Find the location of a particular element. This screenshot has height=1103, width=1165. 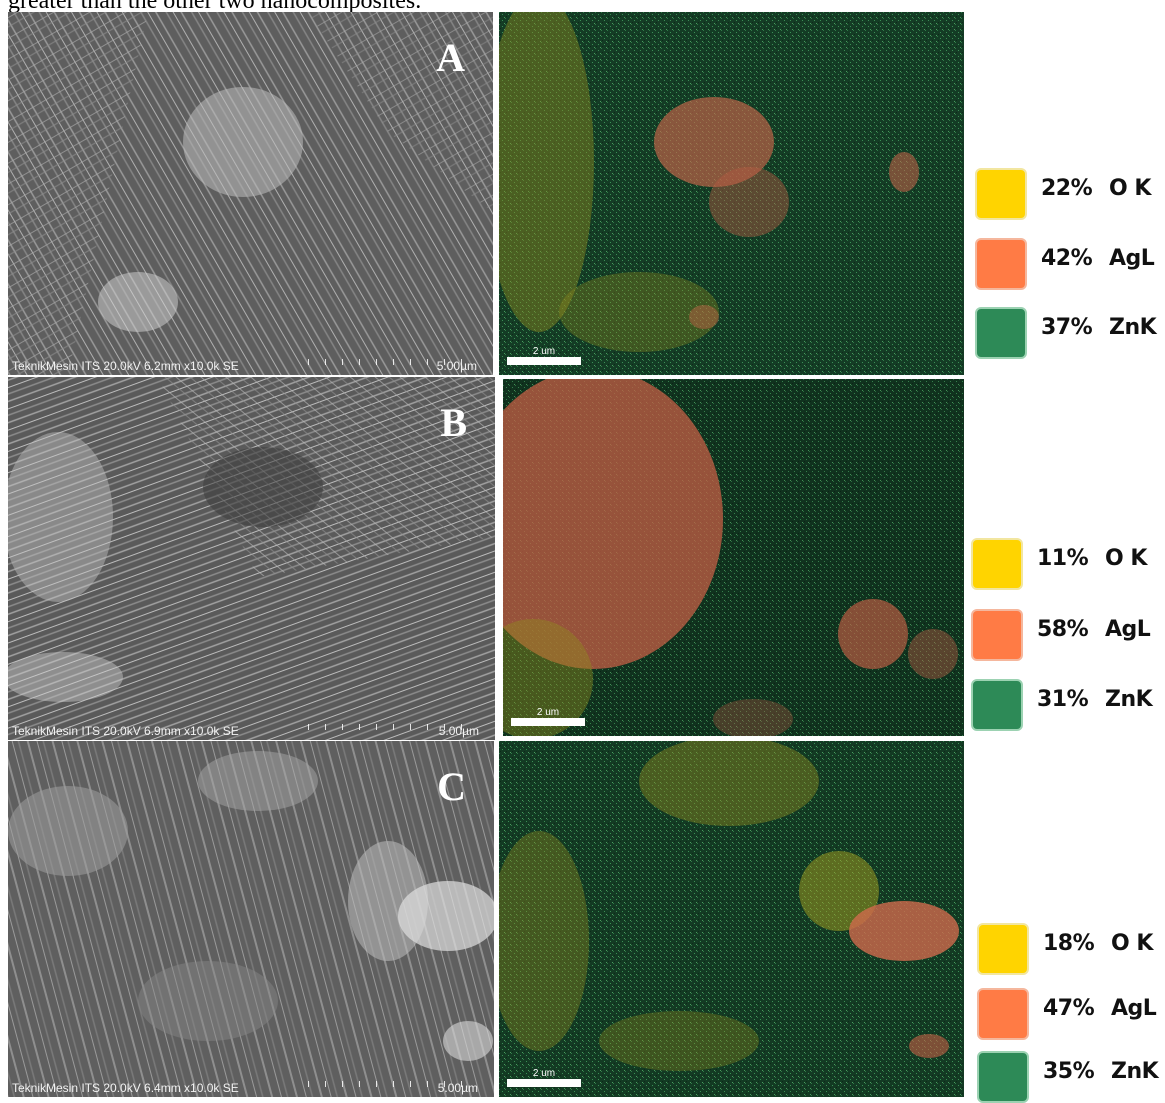

legend-percent: 35% is located at coordinates (1069, 1071).